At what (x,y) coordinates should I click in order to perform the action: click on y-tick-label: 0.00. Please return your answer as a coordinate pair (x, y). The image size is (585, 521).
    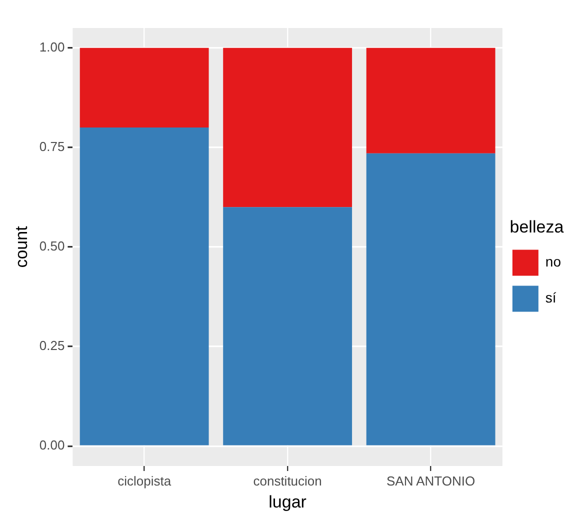
    Looking at the image, I should click on (52, 445).